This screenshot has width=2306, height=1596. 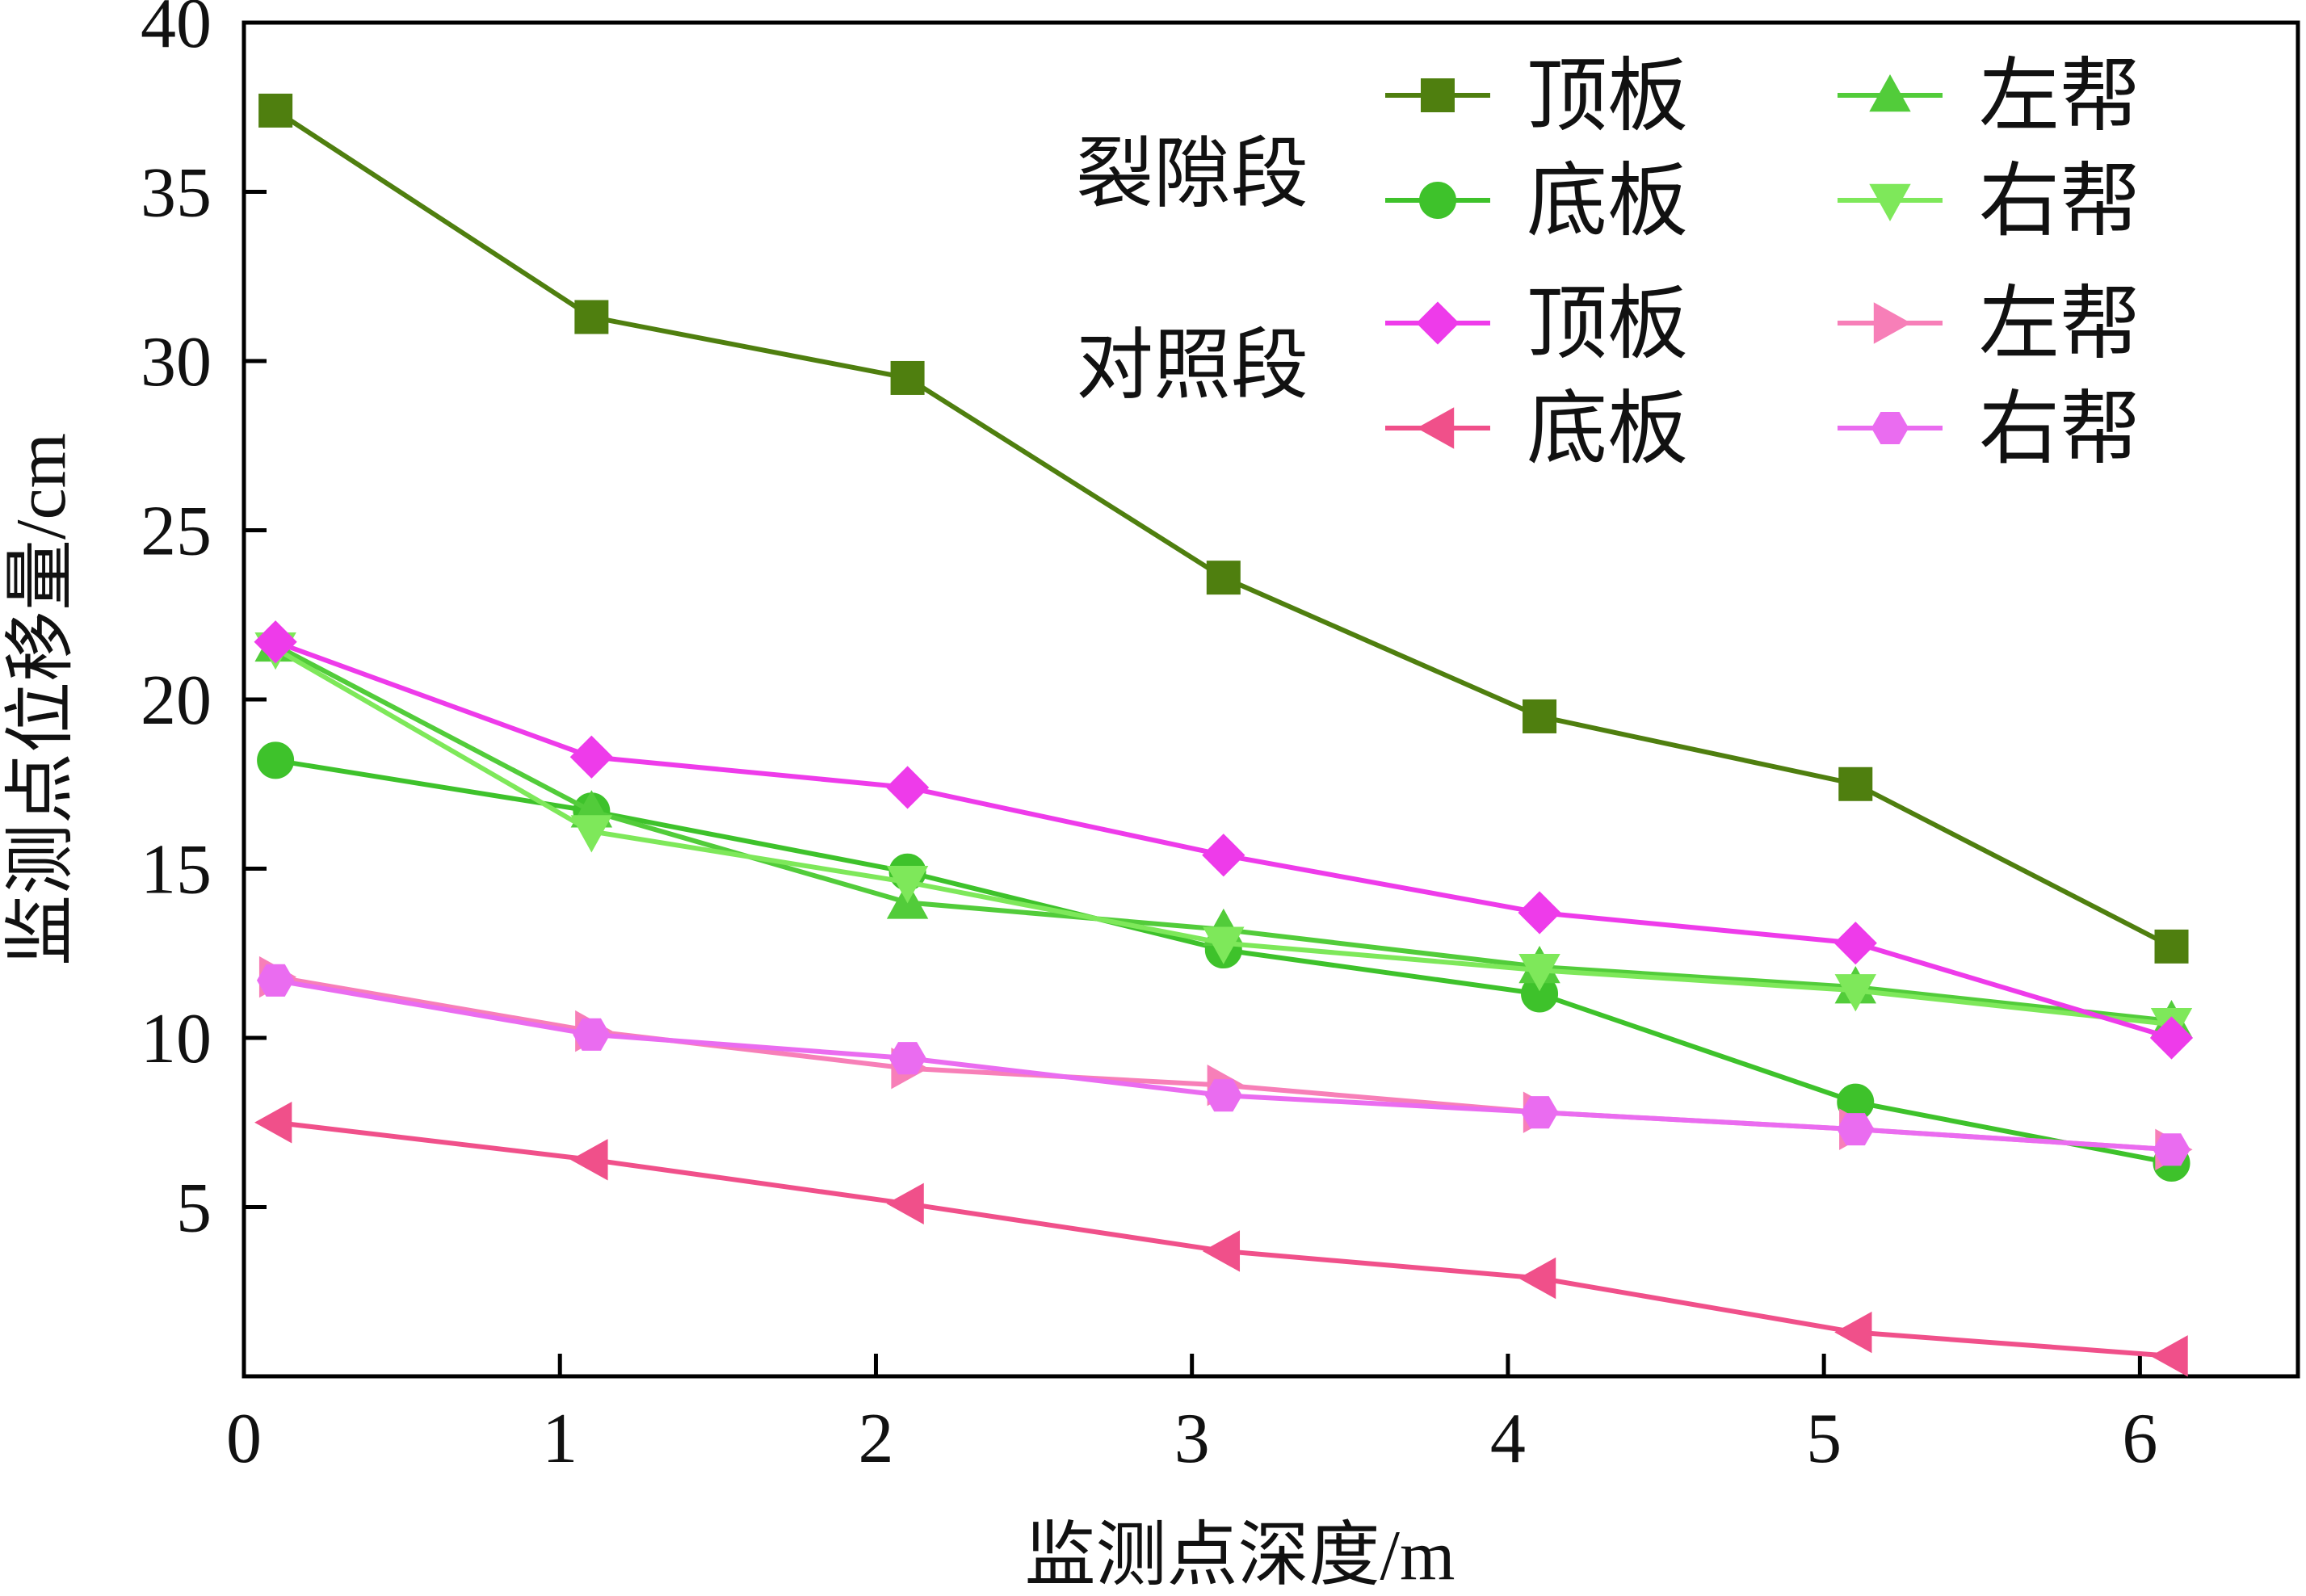 I want to click on x-tick-label: 4, so click(x=1508, y=1439).